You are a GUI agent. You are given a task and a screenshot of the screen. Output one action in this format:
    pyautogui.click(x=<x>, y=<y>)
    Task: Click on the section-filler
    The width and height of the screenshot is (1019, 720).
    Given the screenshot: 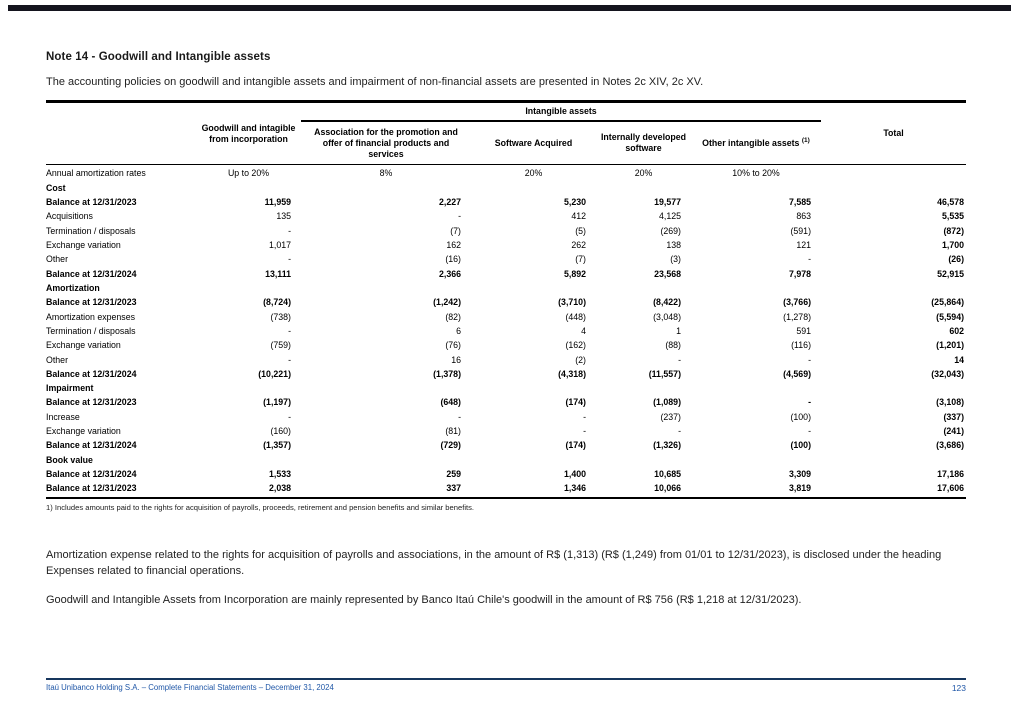 What is the action you would take?
    pyautogui.click(x=581, y=388)
    